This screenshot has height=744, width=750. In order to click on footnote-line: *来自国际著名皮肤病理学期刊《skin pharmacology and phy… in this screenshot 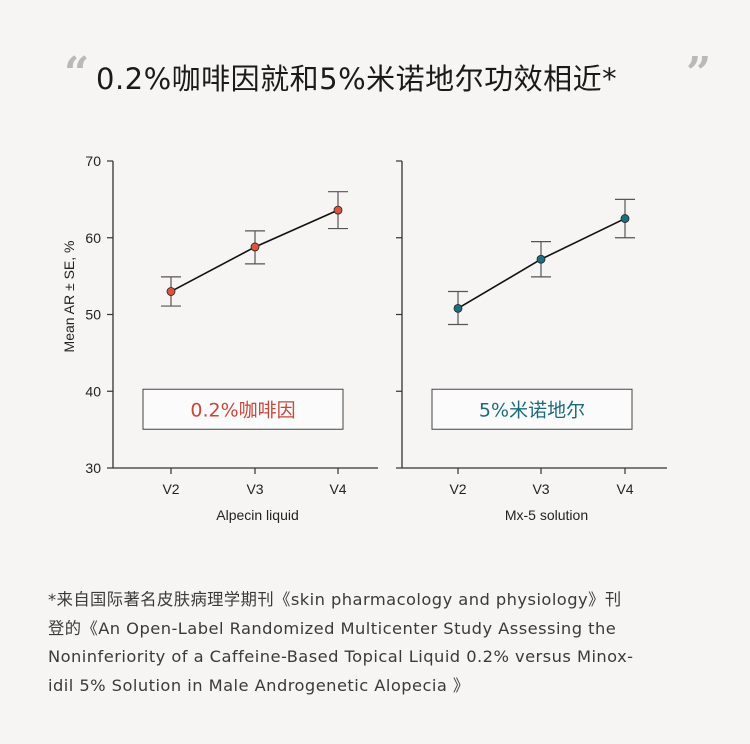, I will do `click(335, 599)`.